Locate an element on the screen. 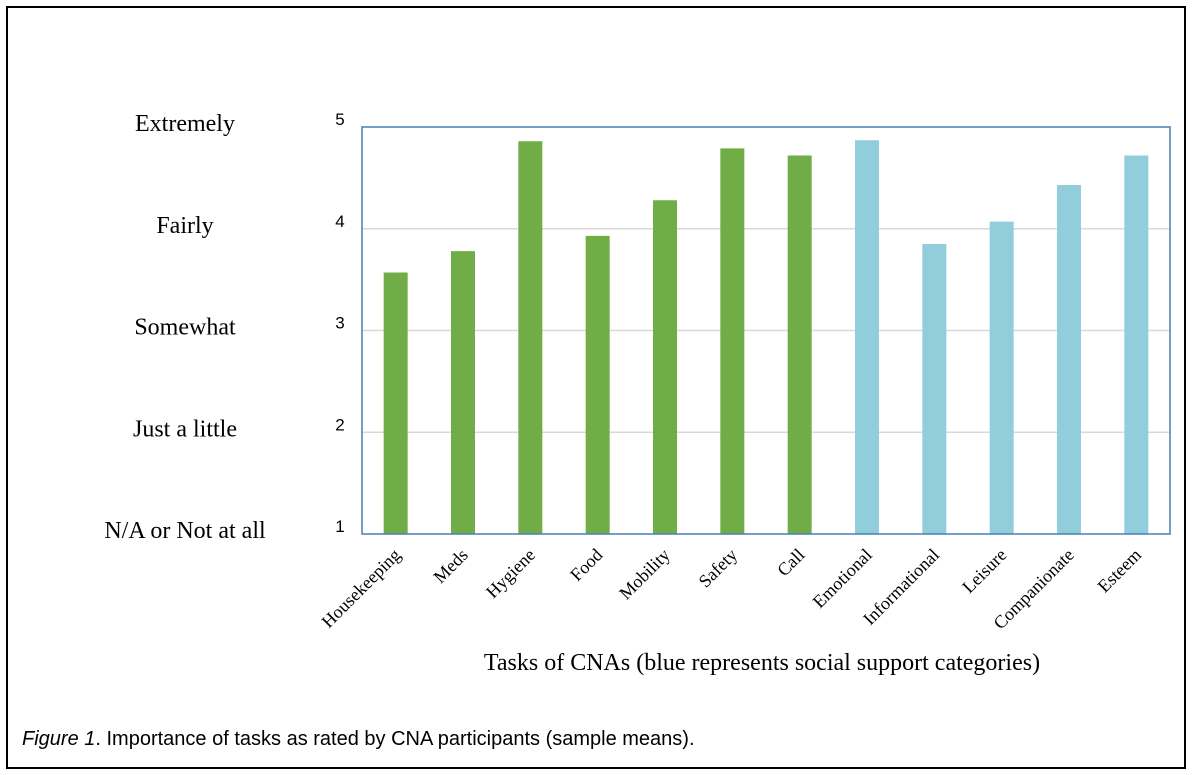 This screenshot has width=1194, height=775. x-category-label-meds: Meds is located at coordinates (450, 566).